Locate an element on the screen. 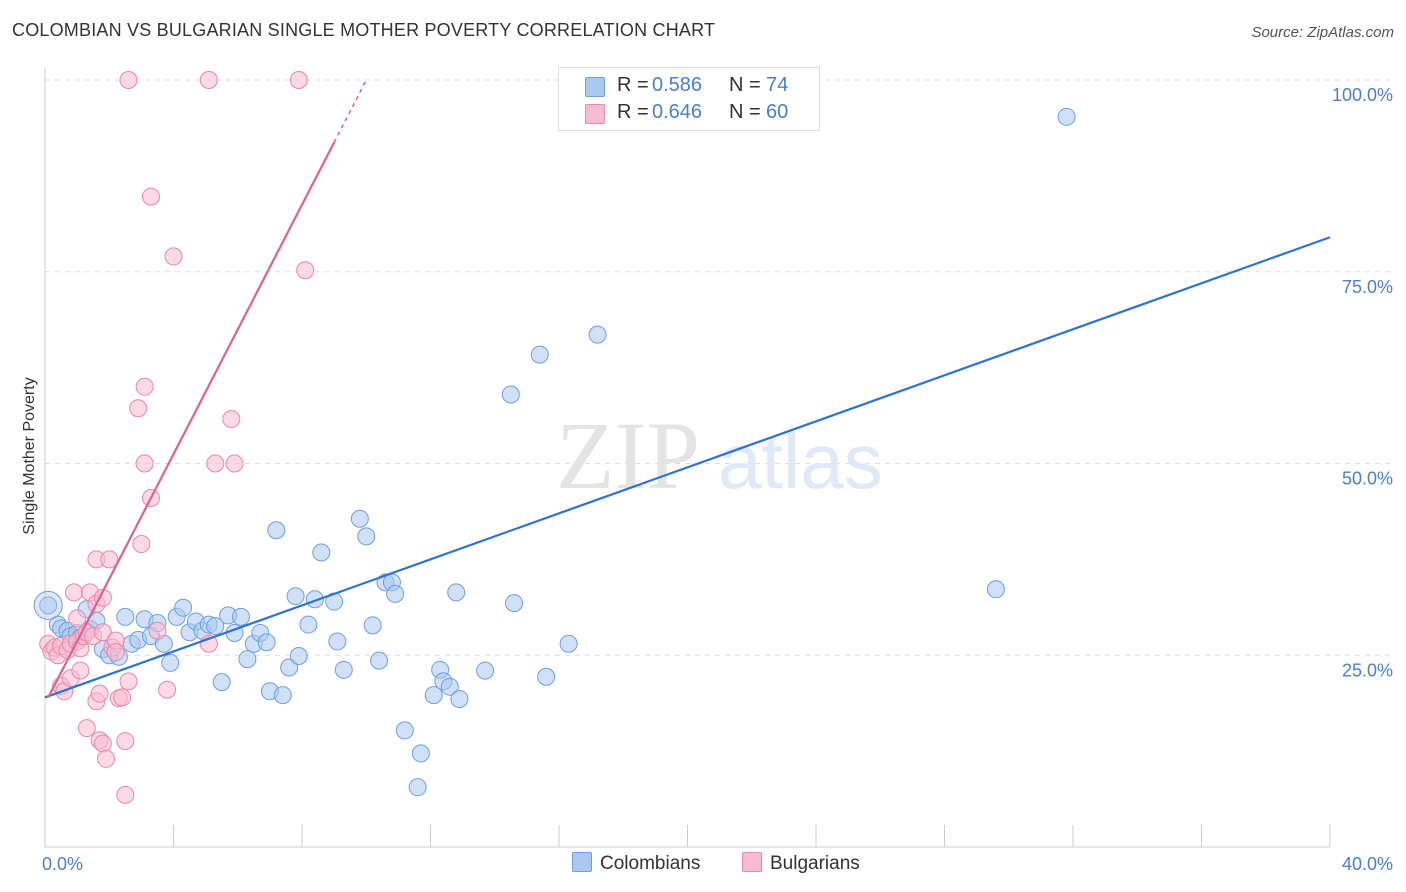 This screenshot has width=1406, height=892. x-tick-label: 0.0% is located at coordinates (62, 864).